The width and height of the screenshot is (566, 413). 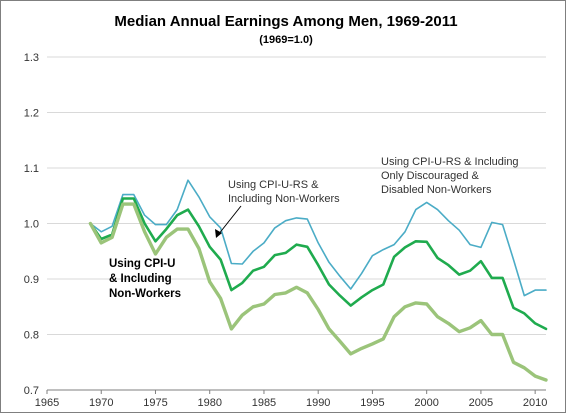 What do you see at coordinates (145, 294) in the screenshot?
I see `annotation-bottom-line-3: Non-Workers` at bounding box center [145, 294].